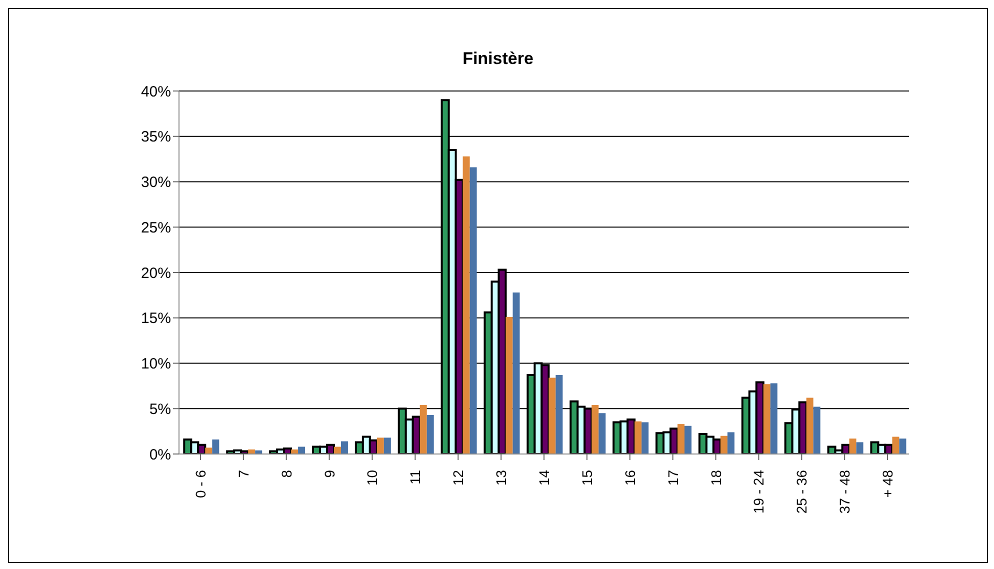  I want to click on y-tick-label: 25%, so click(155, 227).